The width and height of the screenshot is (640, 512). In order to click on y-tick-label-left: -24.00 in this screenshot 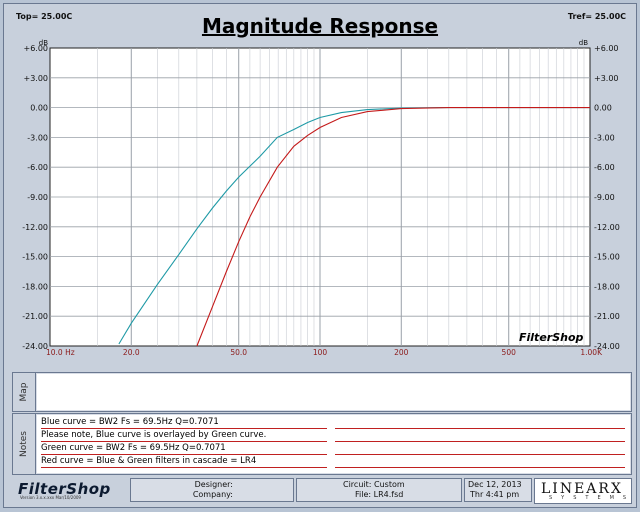, I will do `click(35, 346)`.